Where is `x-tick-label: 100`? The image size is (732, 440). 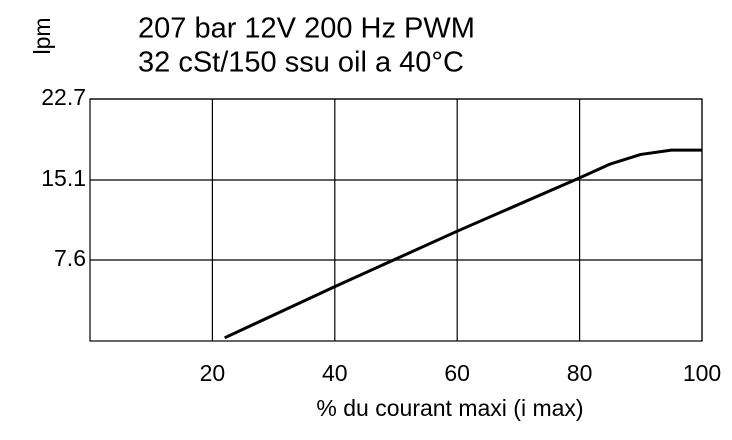 x-tick-label: 100 is located at coordinates (702, 373).